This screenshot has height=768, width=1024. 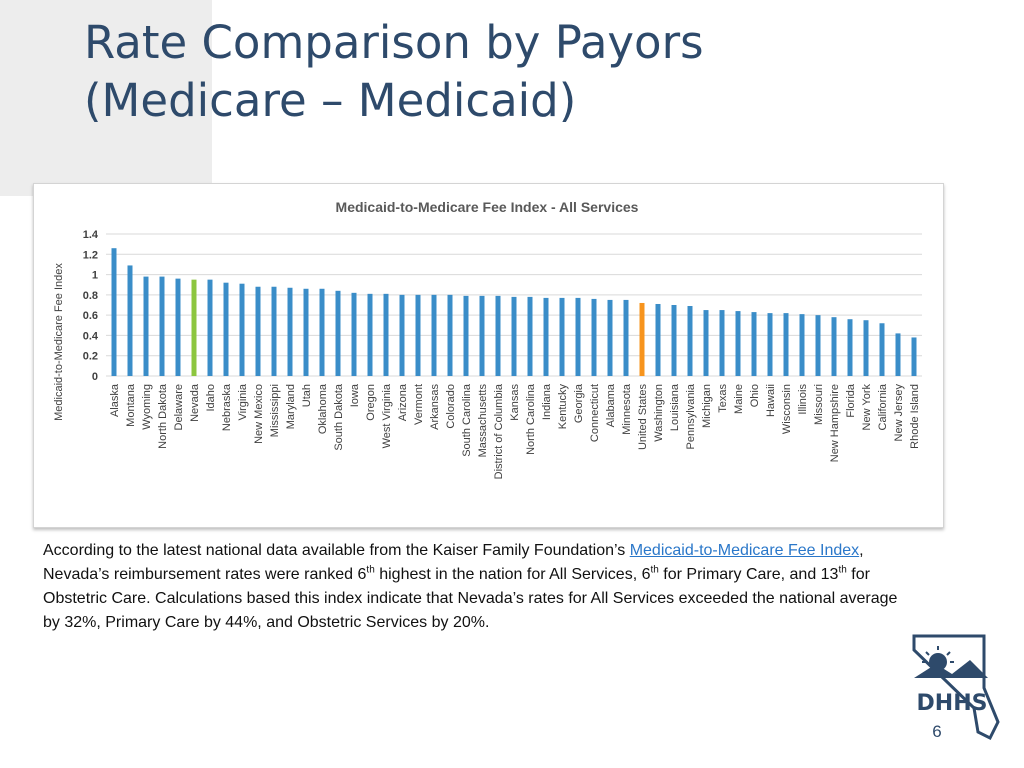 I want to click on bar-georgia, so click(x=578, y=336).